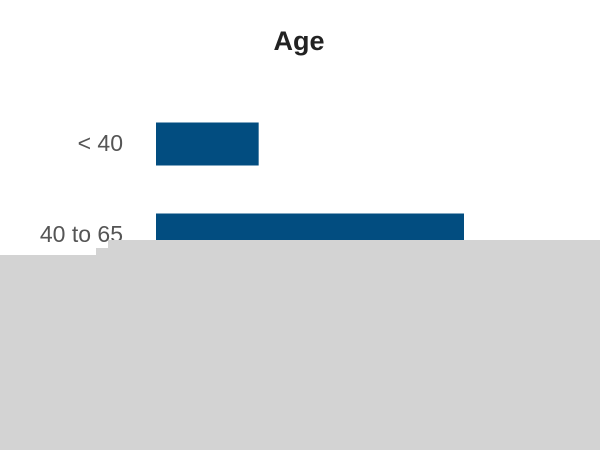 This screenshot has height=450, width=600. What do you see at coordinates (298, 41) in the screenshot?
I see `chart-title: Age` at bounding box center [298, 41].